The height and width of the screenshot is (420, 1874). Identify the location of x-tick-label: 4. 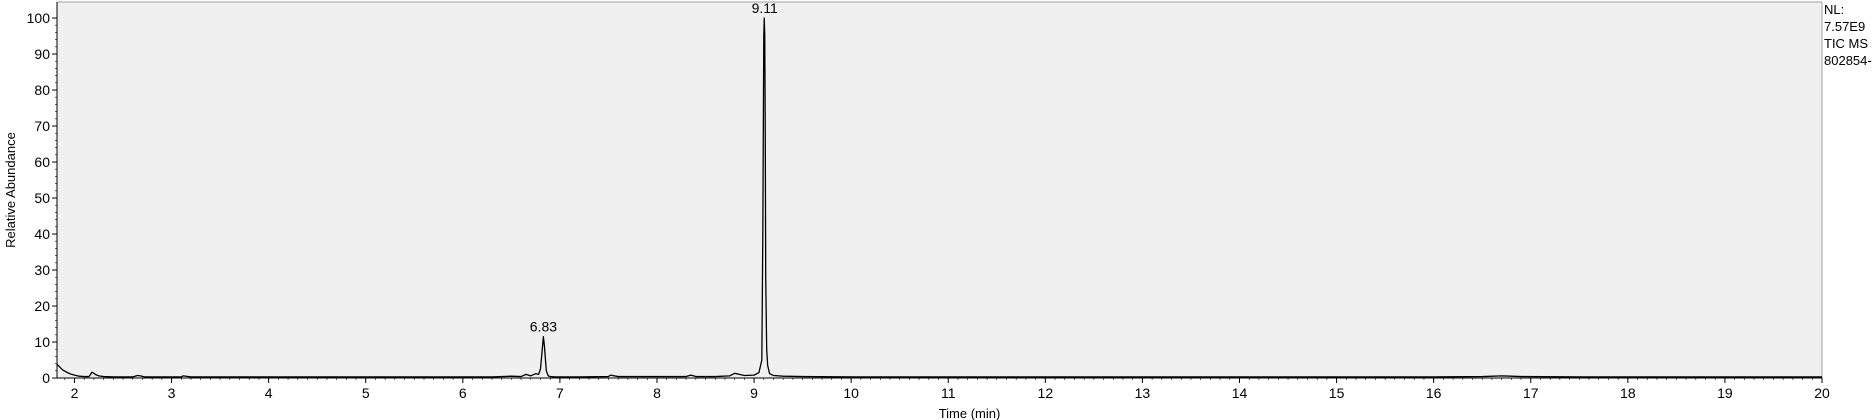
(269, 393).